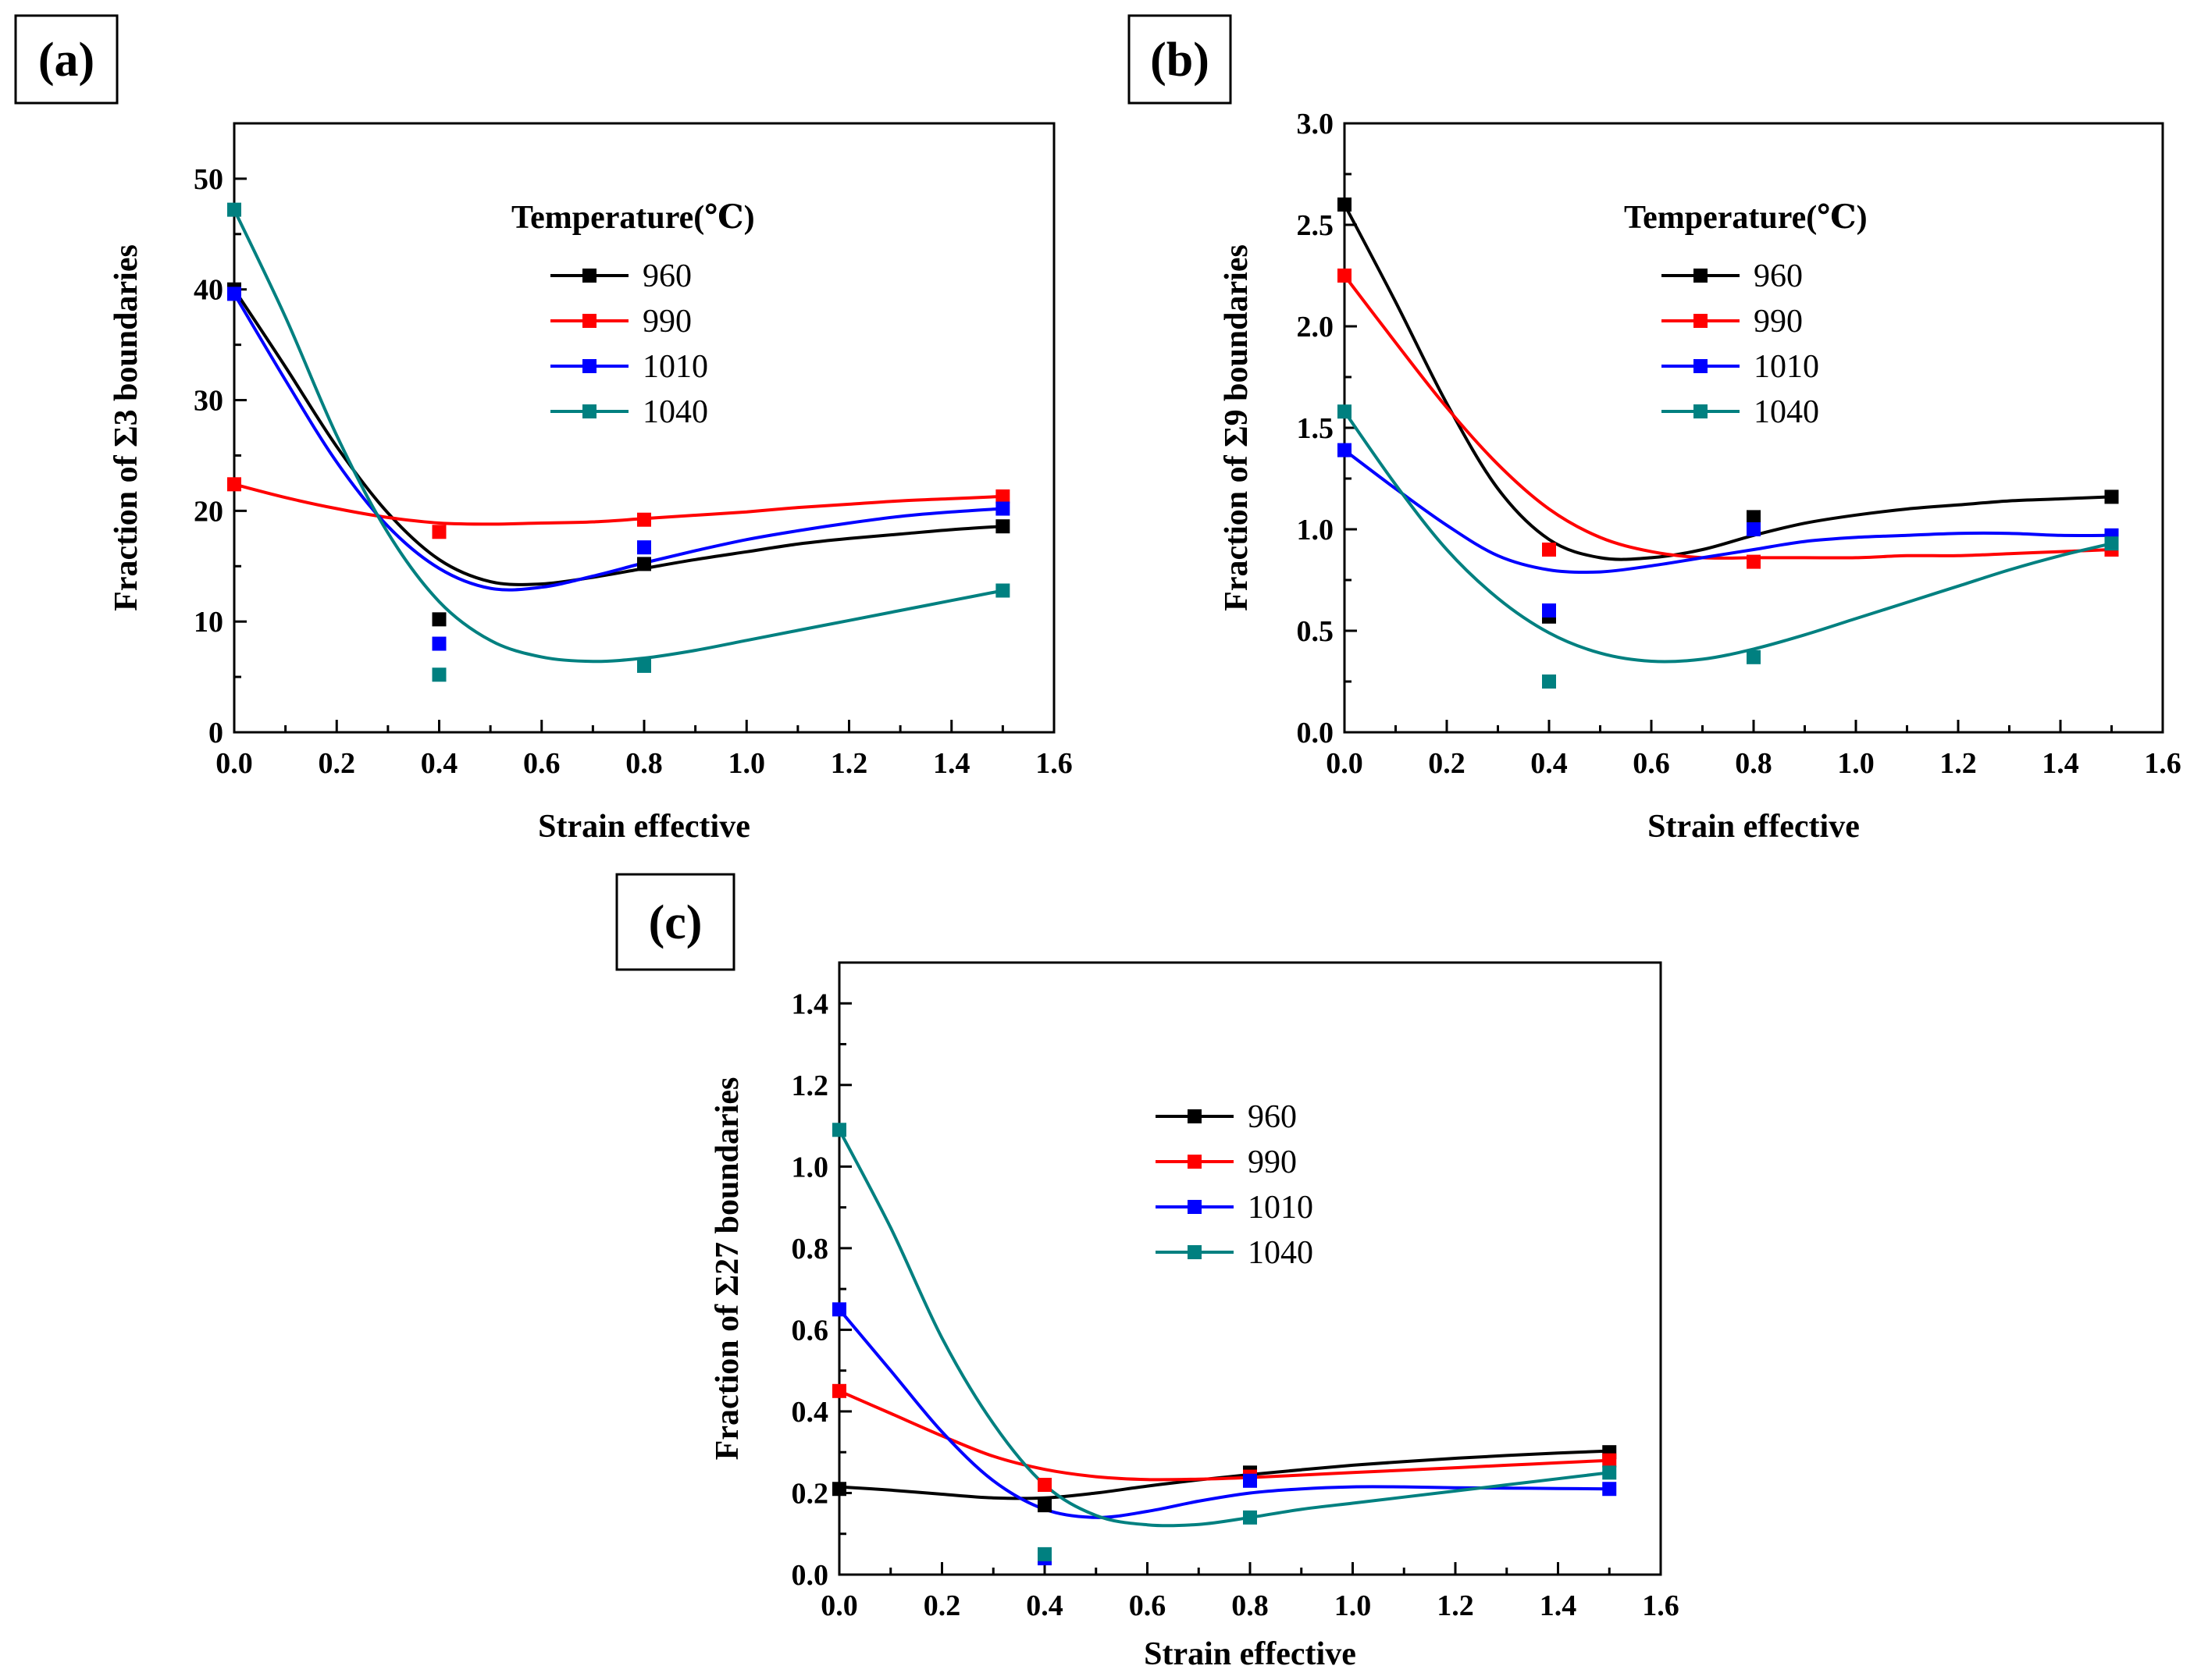 The height and width of the screenshot is (1680, 2208). I want to click on panel-b-y-tick-label: 3.0, so click(1315, 124).